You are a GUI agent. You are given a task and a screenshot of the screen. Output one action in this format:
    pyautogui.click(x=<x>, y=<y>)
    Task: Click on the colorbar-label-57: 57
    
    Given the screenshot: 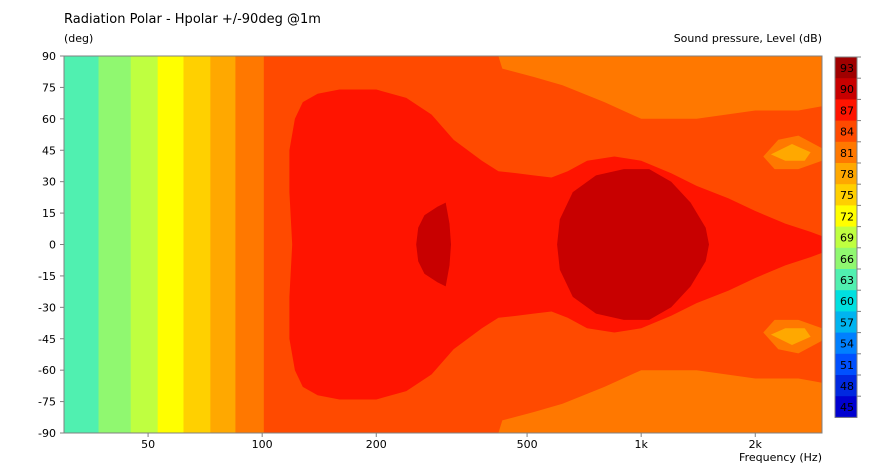 What is the action you would take?
    pyautogui.click(x=847, y=322)
    